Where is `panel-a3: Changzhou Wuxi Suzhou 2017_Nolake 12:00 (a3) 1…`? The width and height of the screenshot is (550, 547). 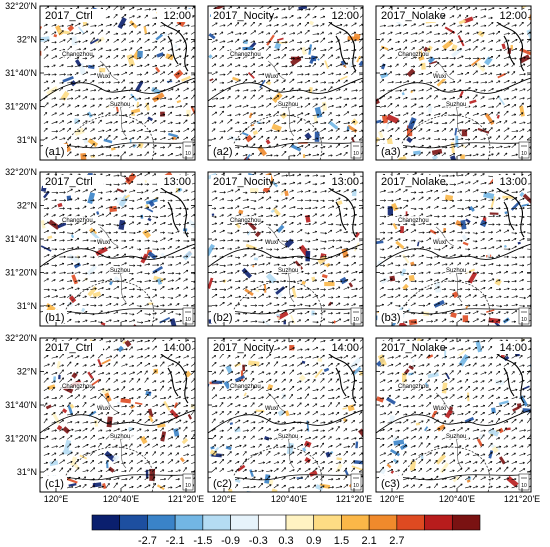 panel-a3: Changzhou Wuxi Suzhou 2017_Nolake 12:00 (a3) 1… is located at coordinates (453, 83).